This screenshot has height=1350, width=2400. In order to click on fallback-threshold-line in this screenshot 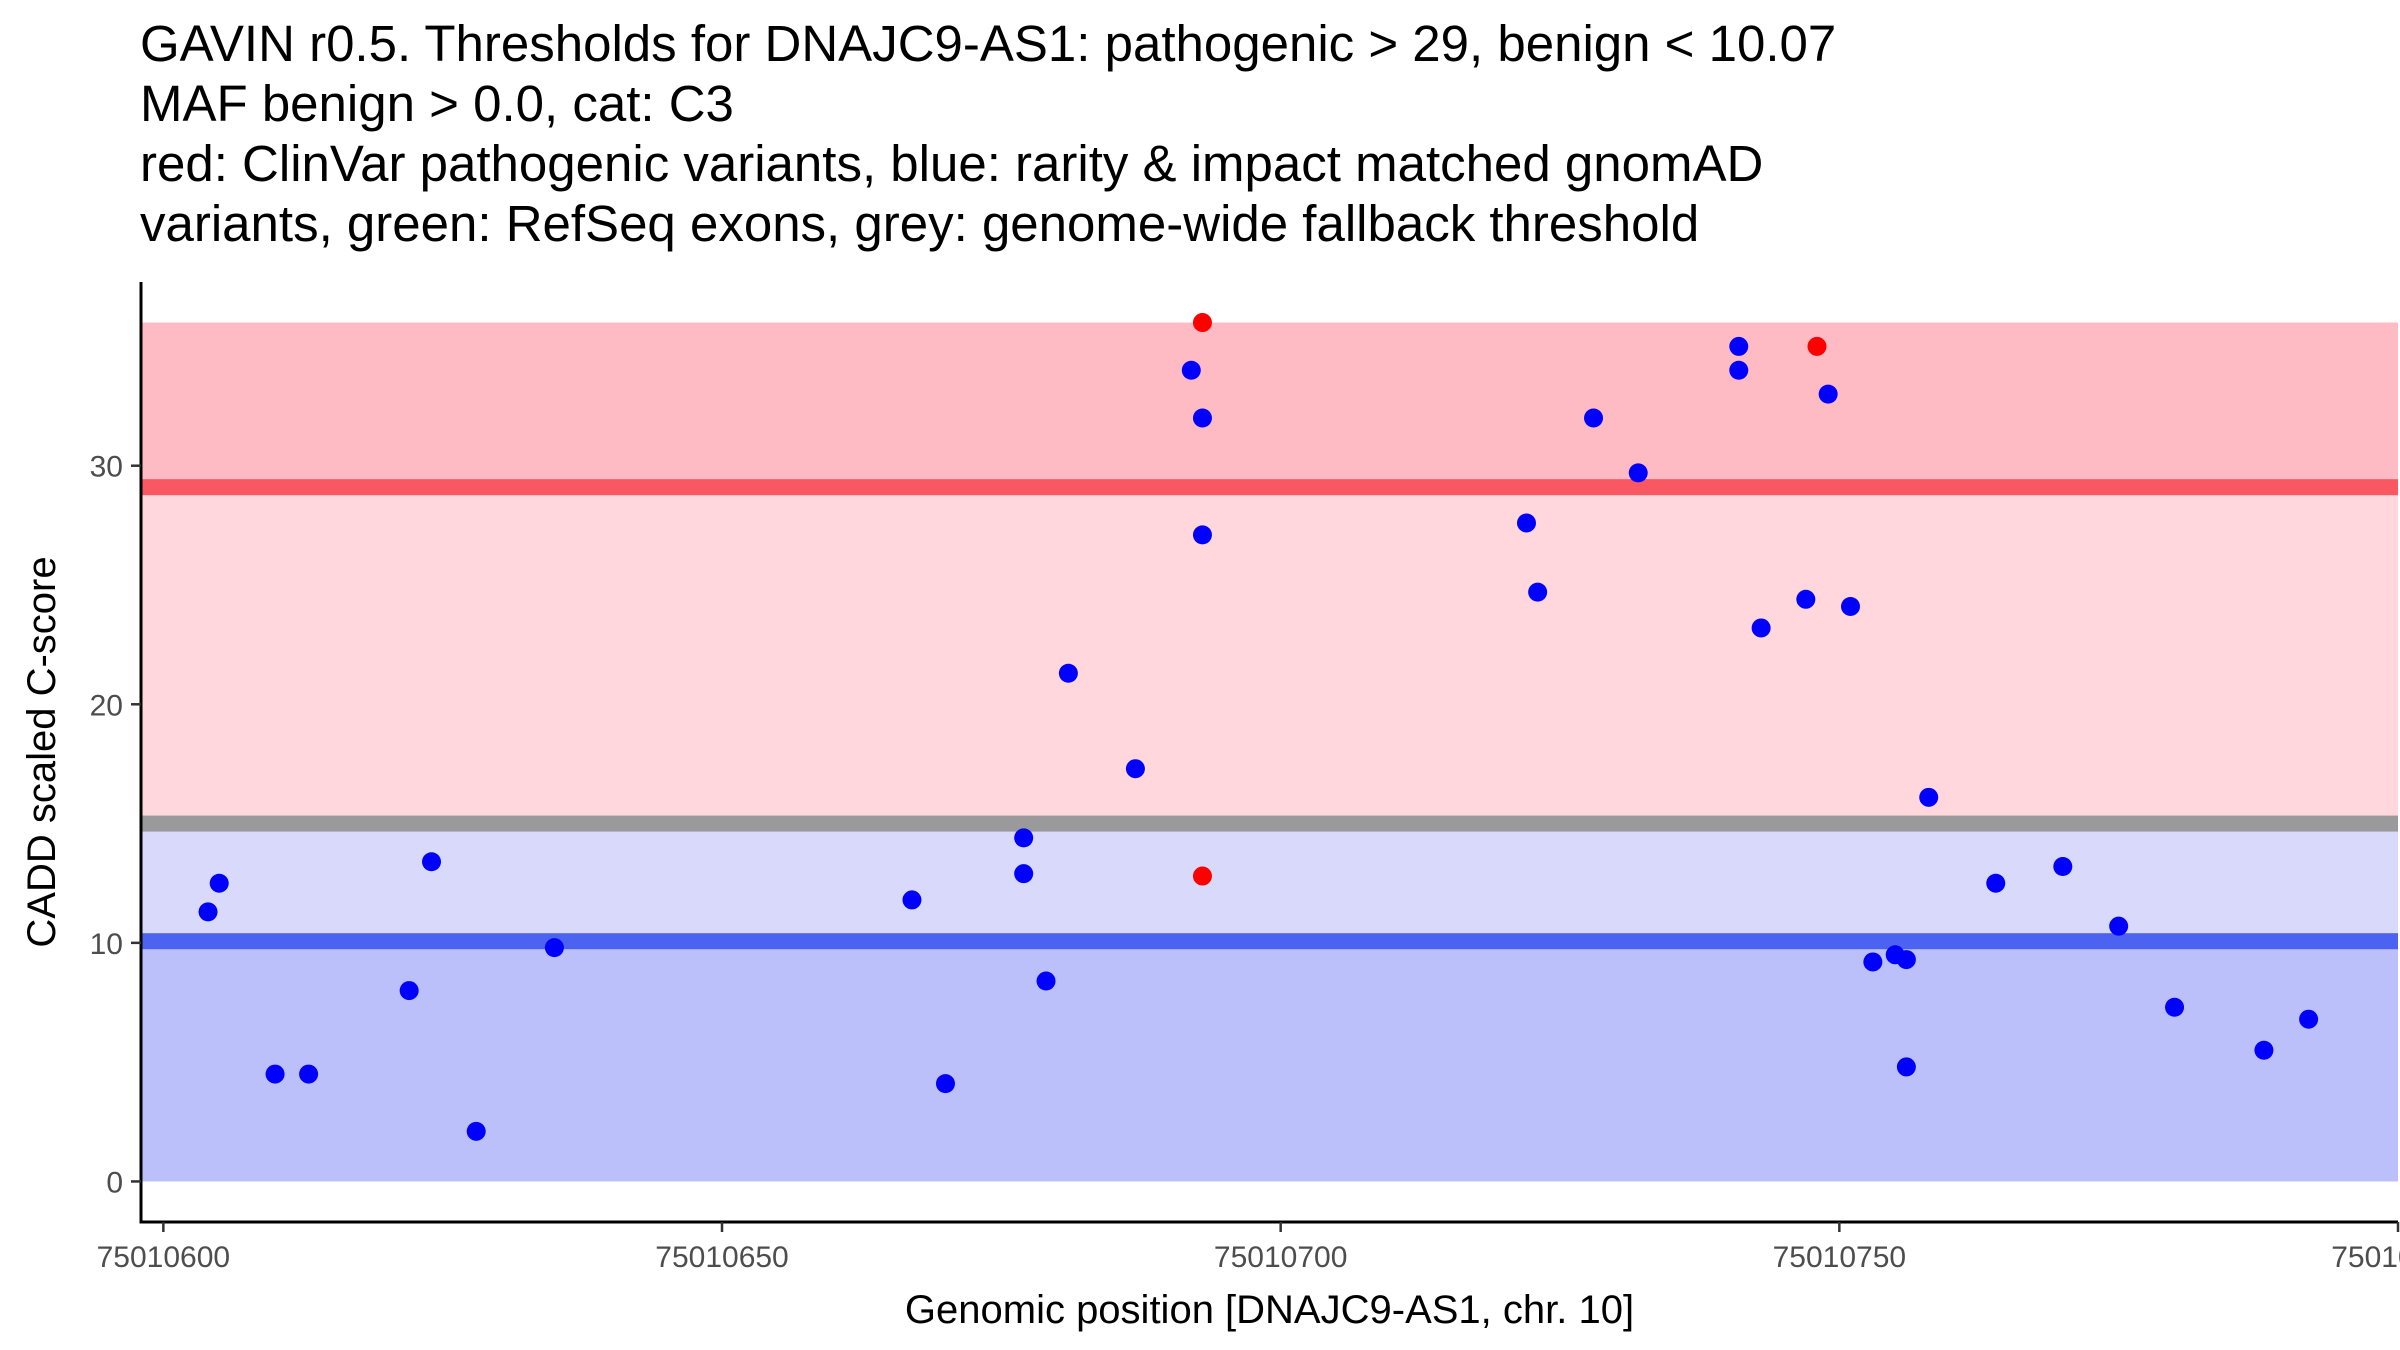, I will do `click(1269, 823)`.